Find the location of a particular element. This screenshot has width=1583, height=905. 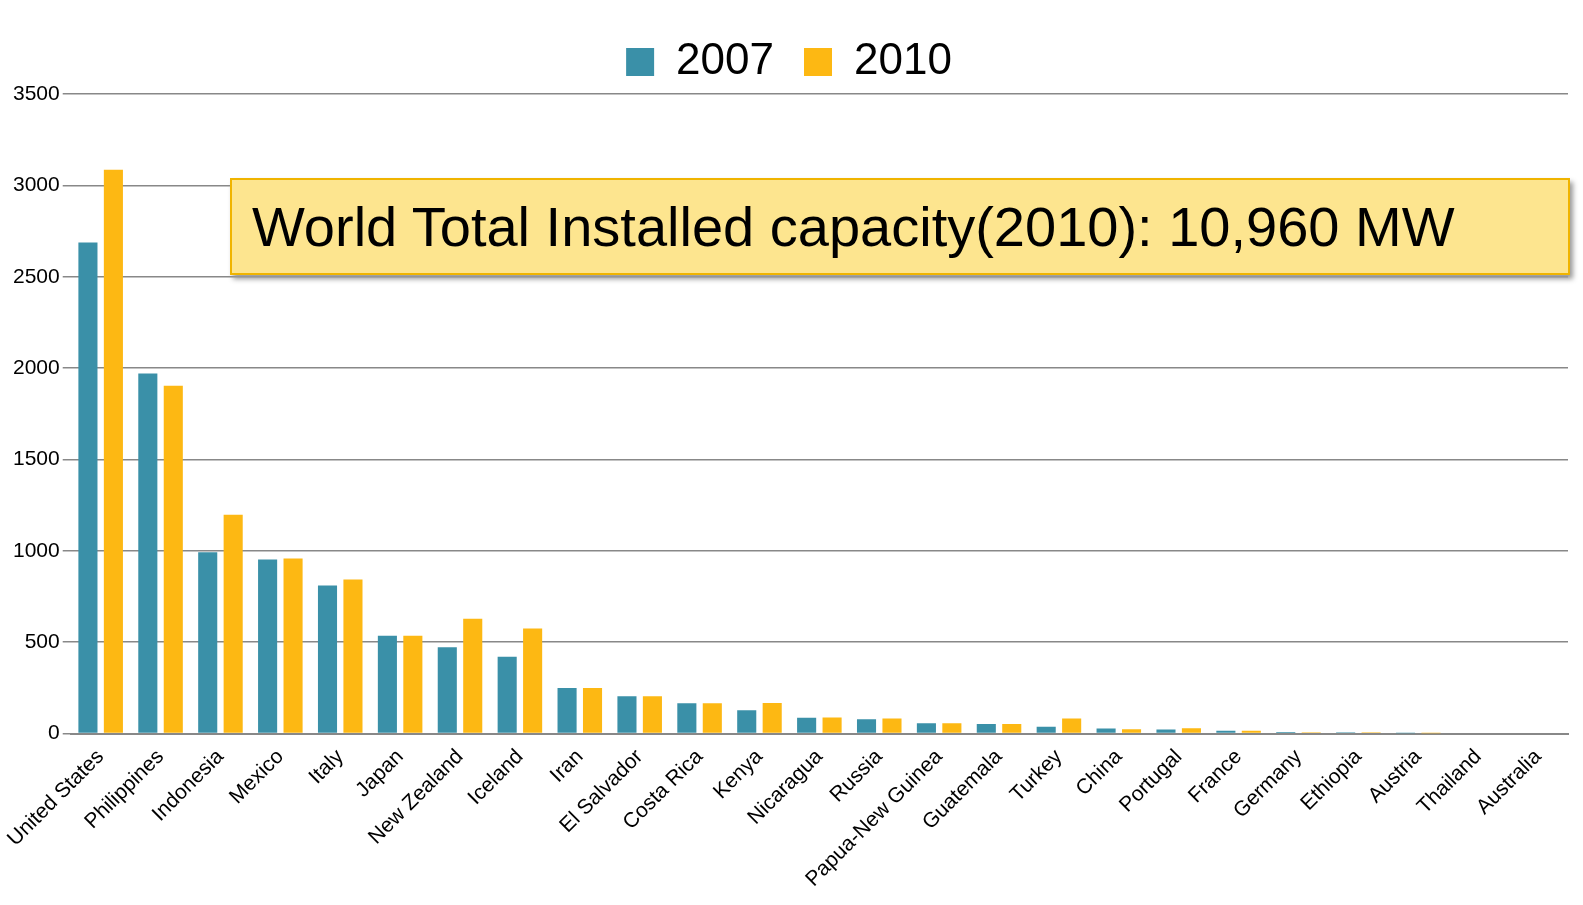

y-tick-label: 0 is located at coordinates (54, 732).